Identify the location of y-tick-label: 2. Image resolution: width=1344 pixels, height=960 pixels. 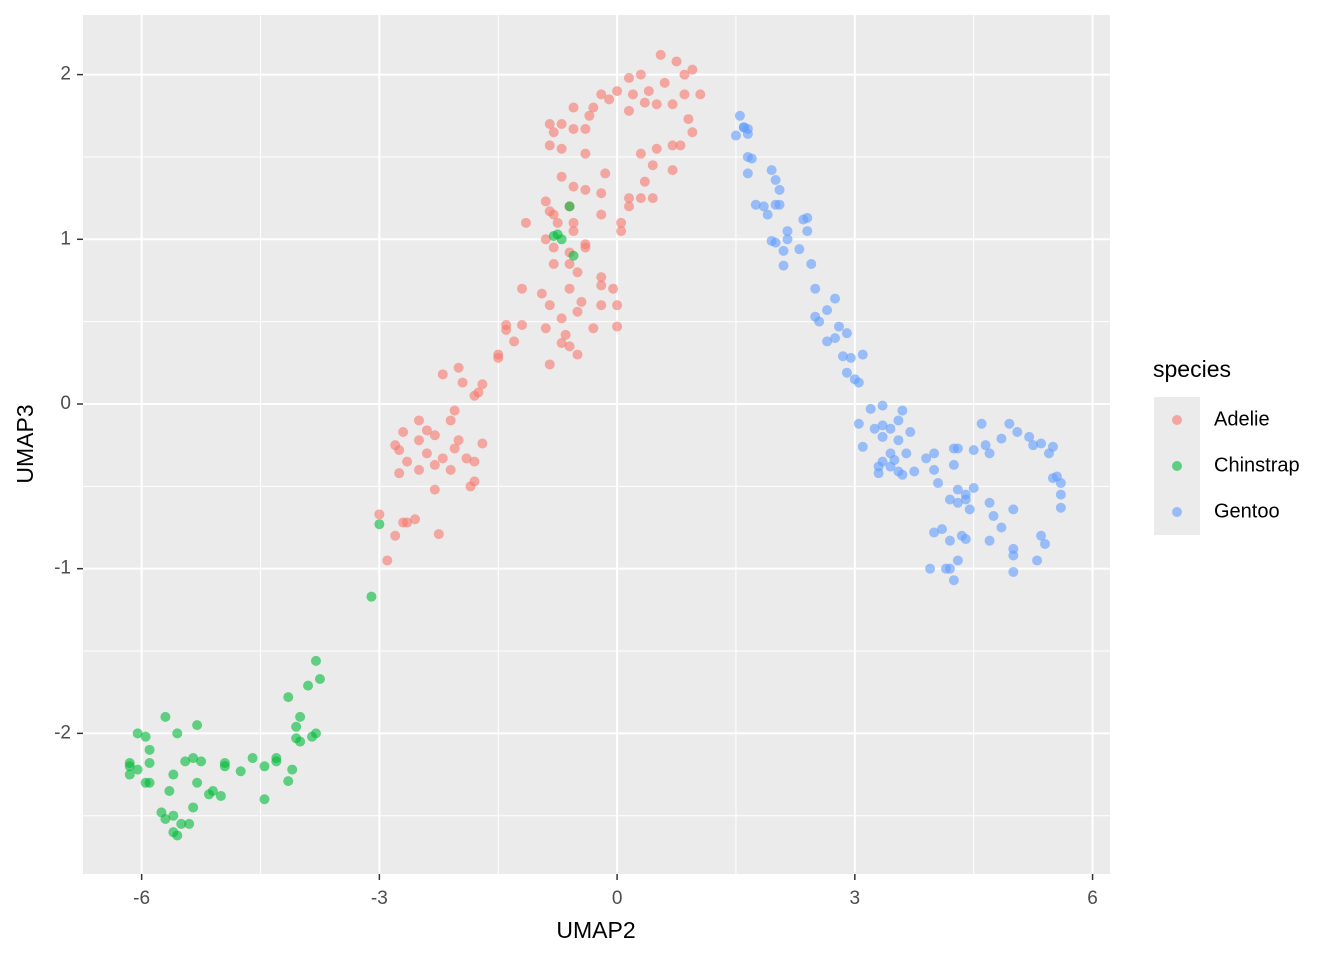
(65, 74).